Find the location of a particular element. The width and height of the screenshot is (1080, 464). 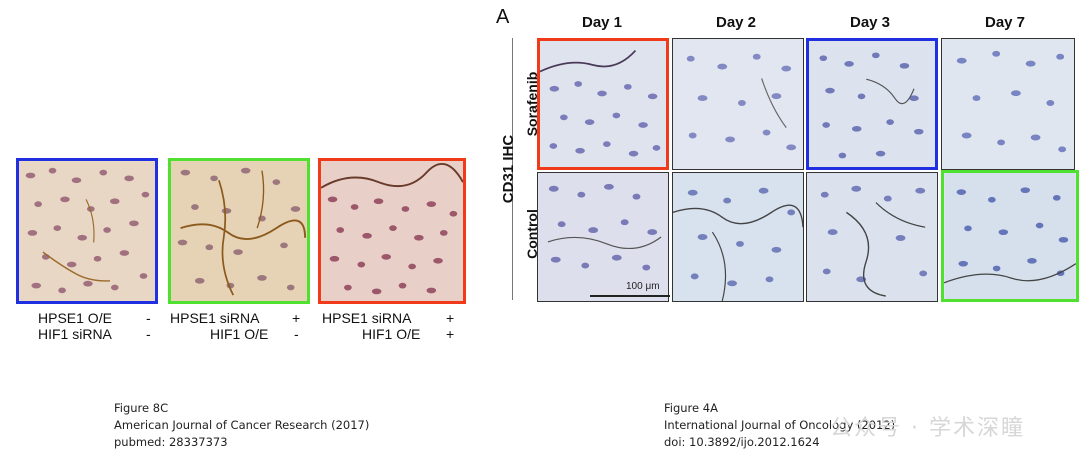

tissue-image-sorafenib-day7 is located at coordinates (1008, 104).